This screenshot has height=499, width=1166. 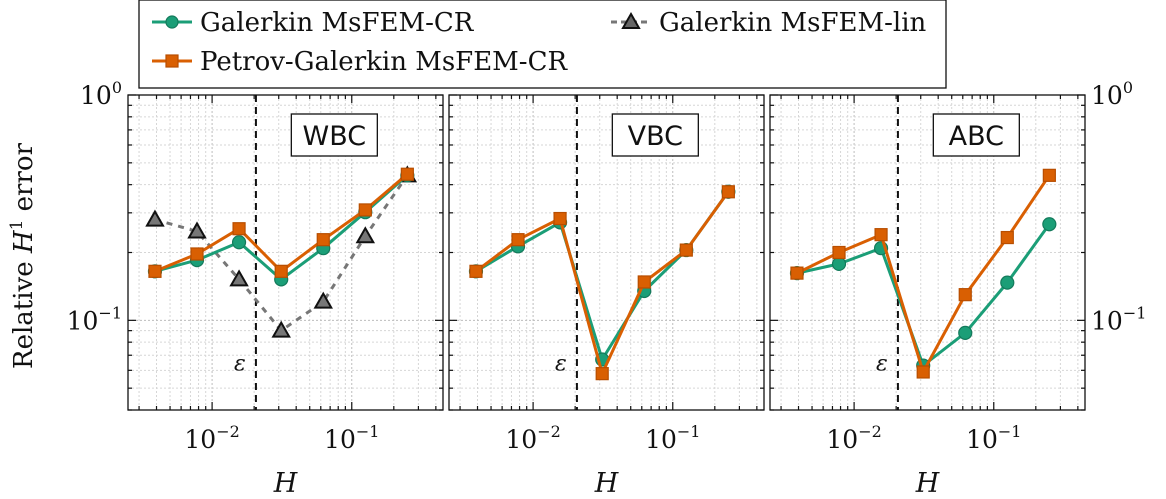 I want to click on y-axis-label: Relative H1 error, so click(x=23, y=255).